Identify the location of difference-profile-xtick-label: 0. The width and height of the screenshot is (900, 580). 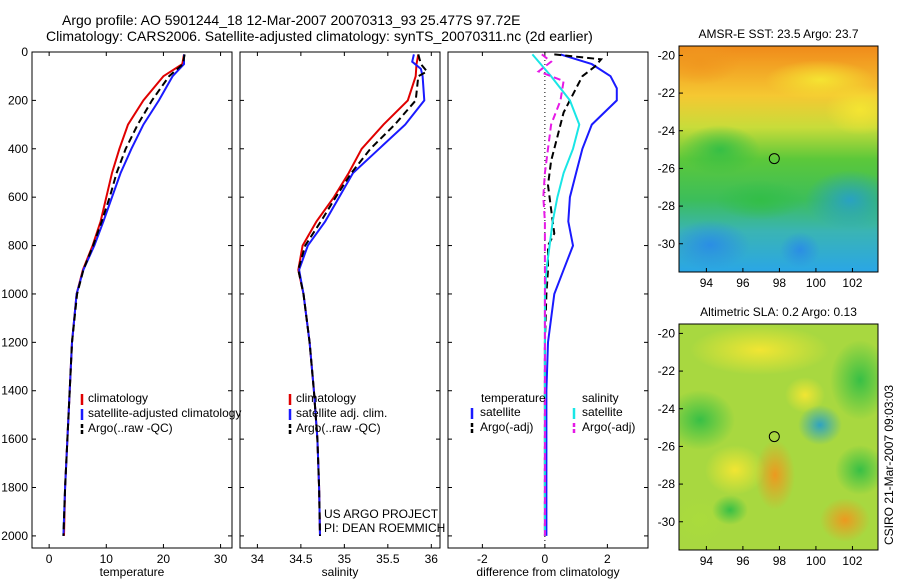
(545, 559).